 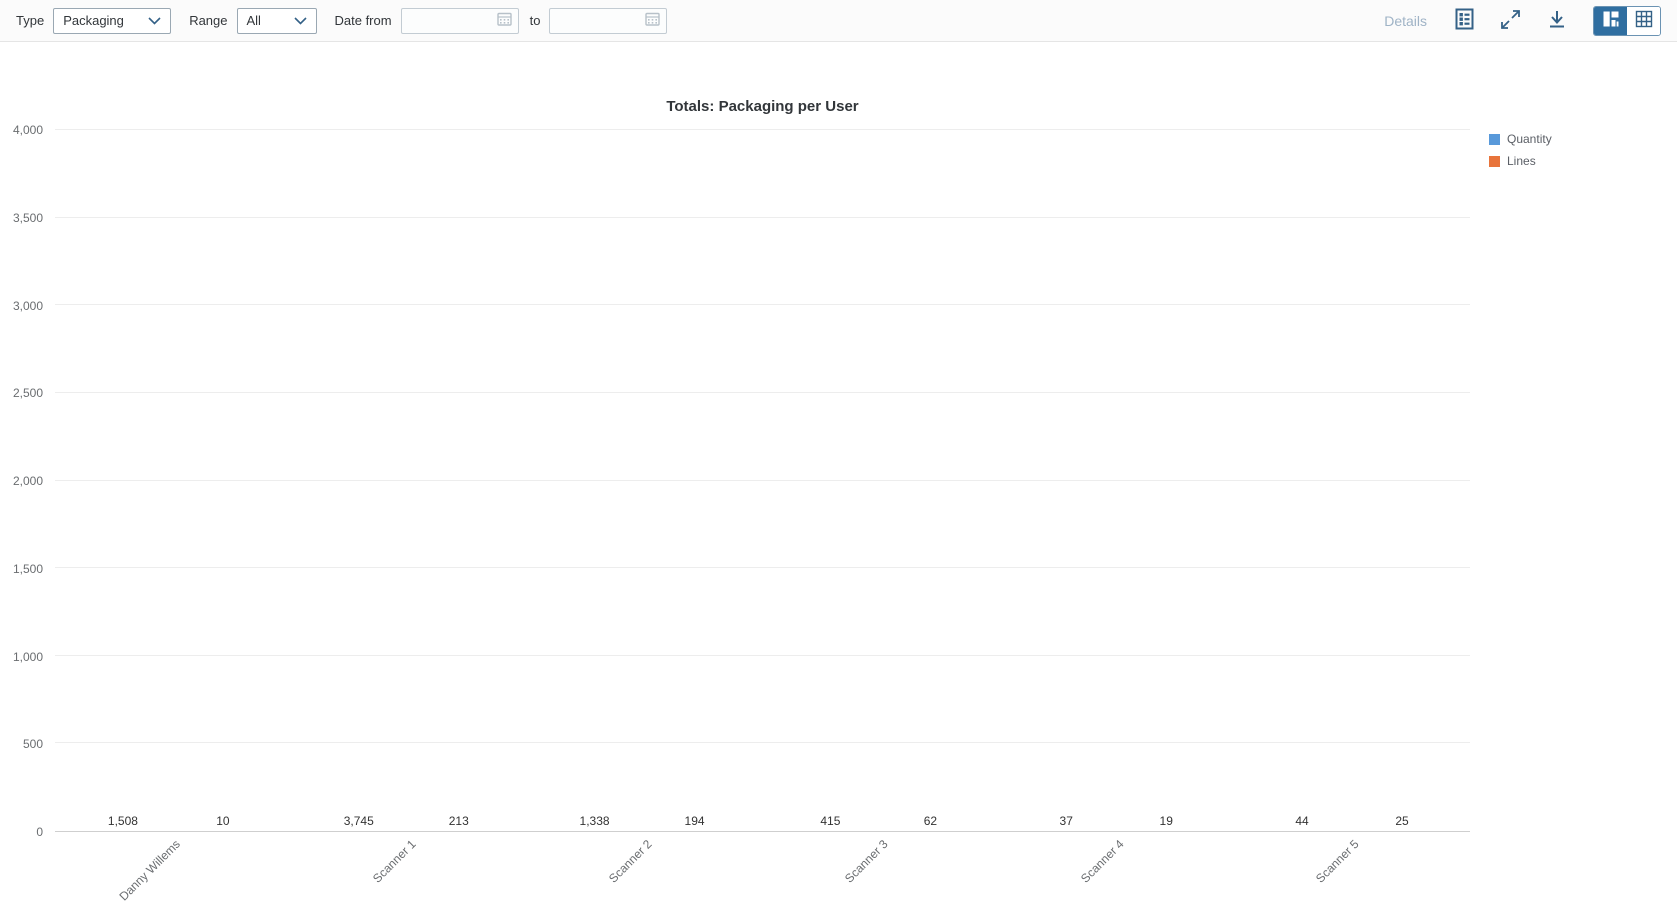 I want to click on bar-column: 37, so click(x=1066, y=822).